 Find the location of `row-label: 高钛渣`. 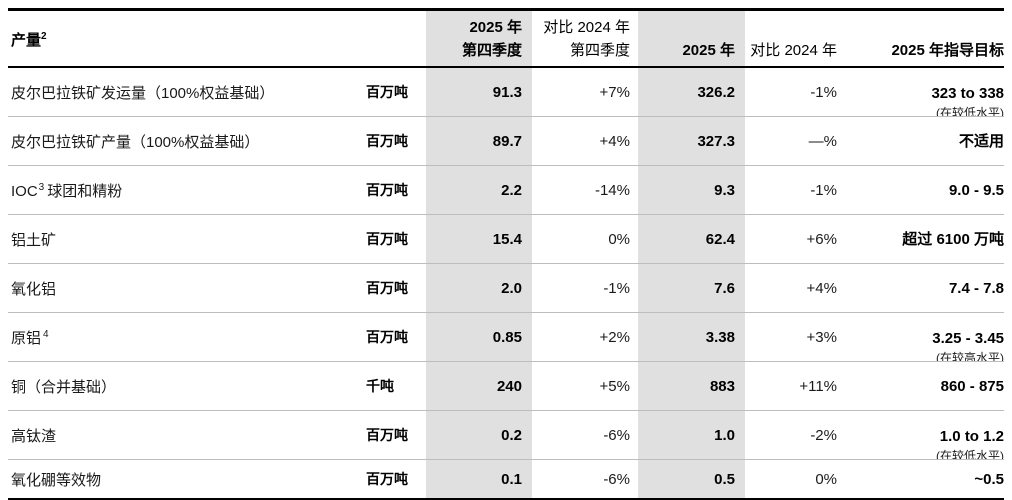

row-label: 高钛渣 is located at coordinates (34, 436).